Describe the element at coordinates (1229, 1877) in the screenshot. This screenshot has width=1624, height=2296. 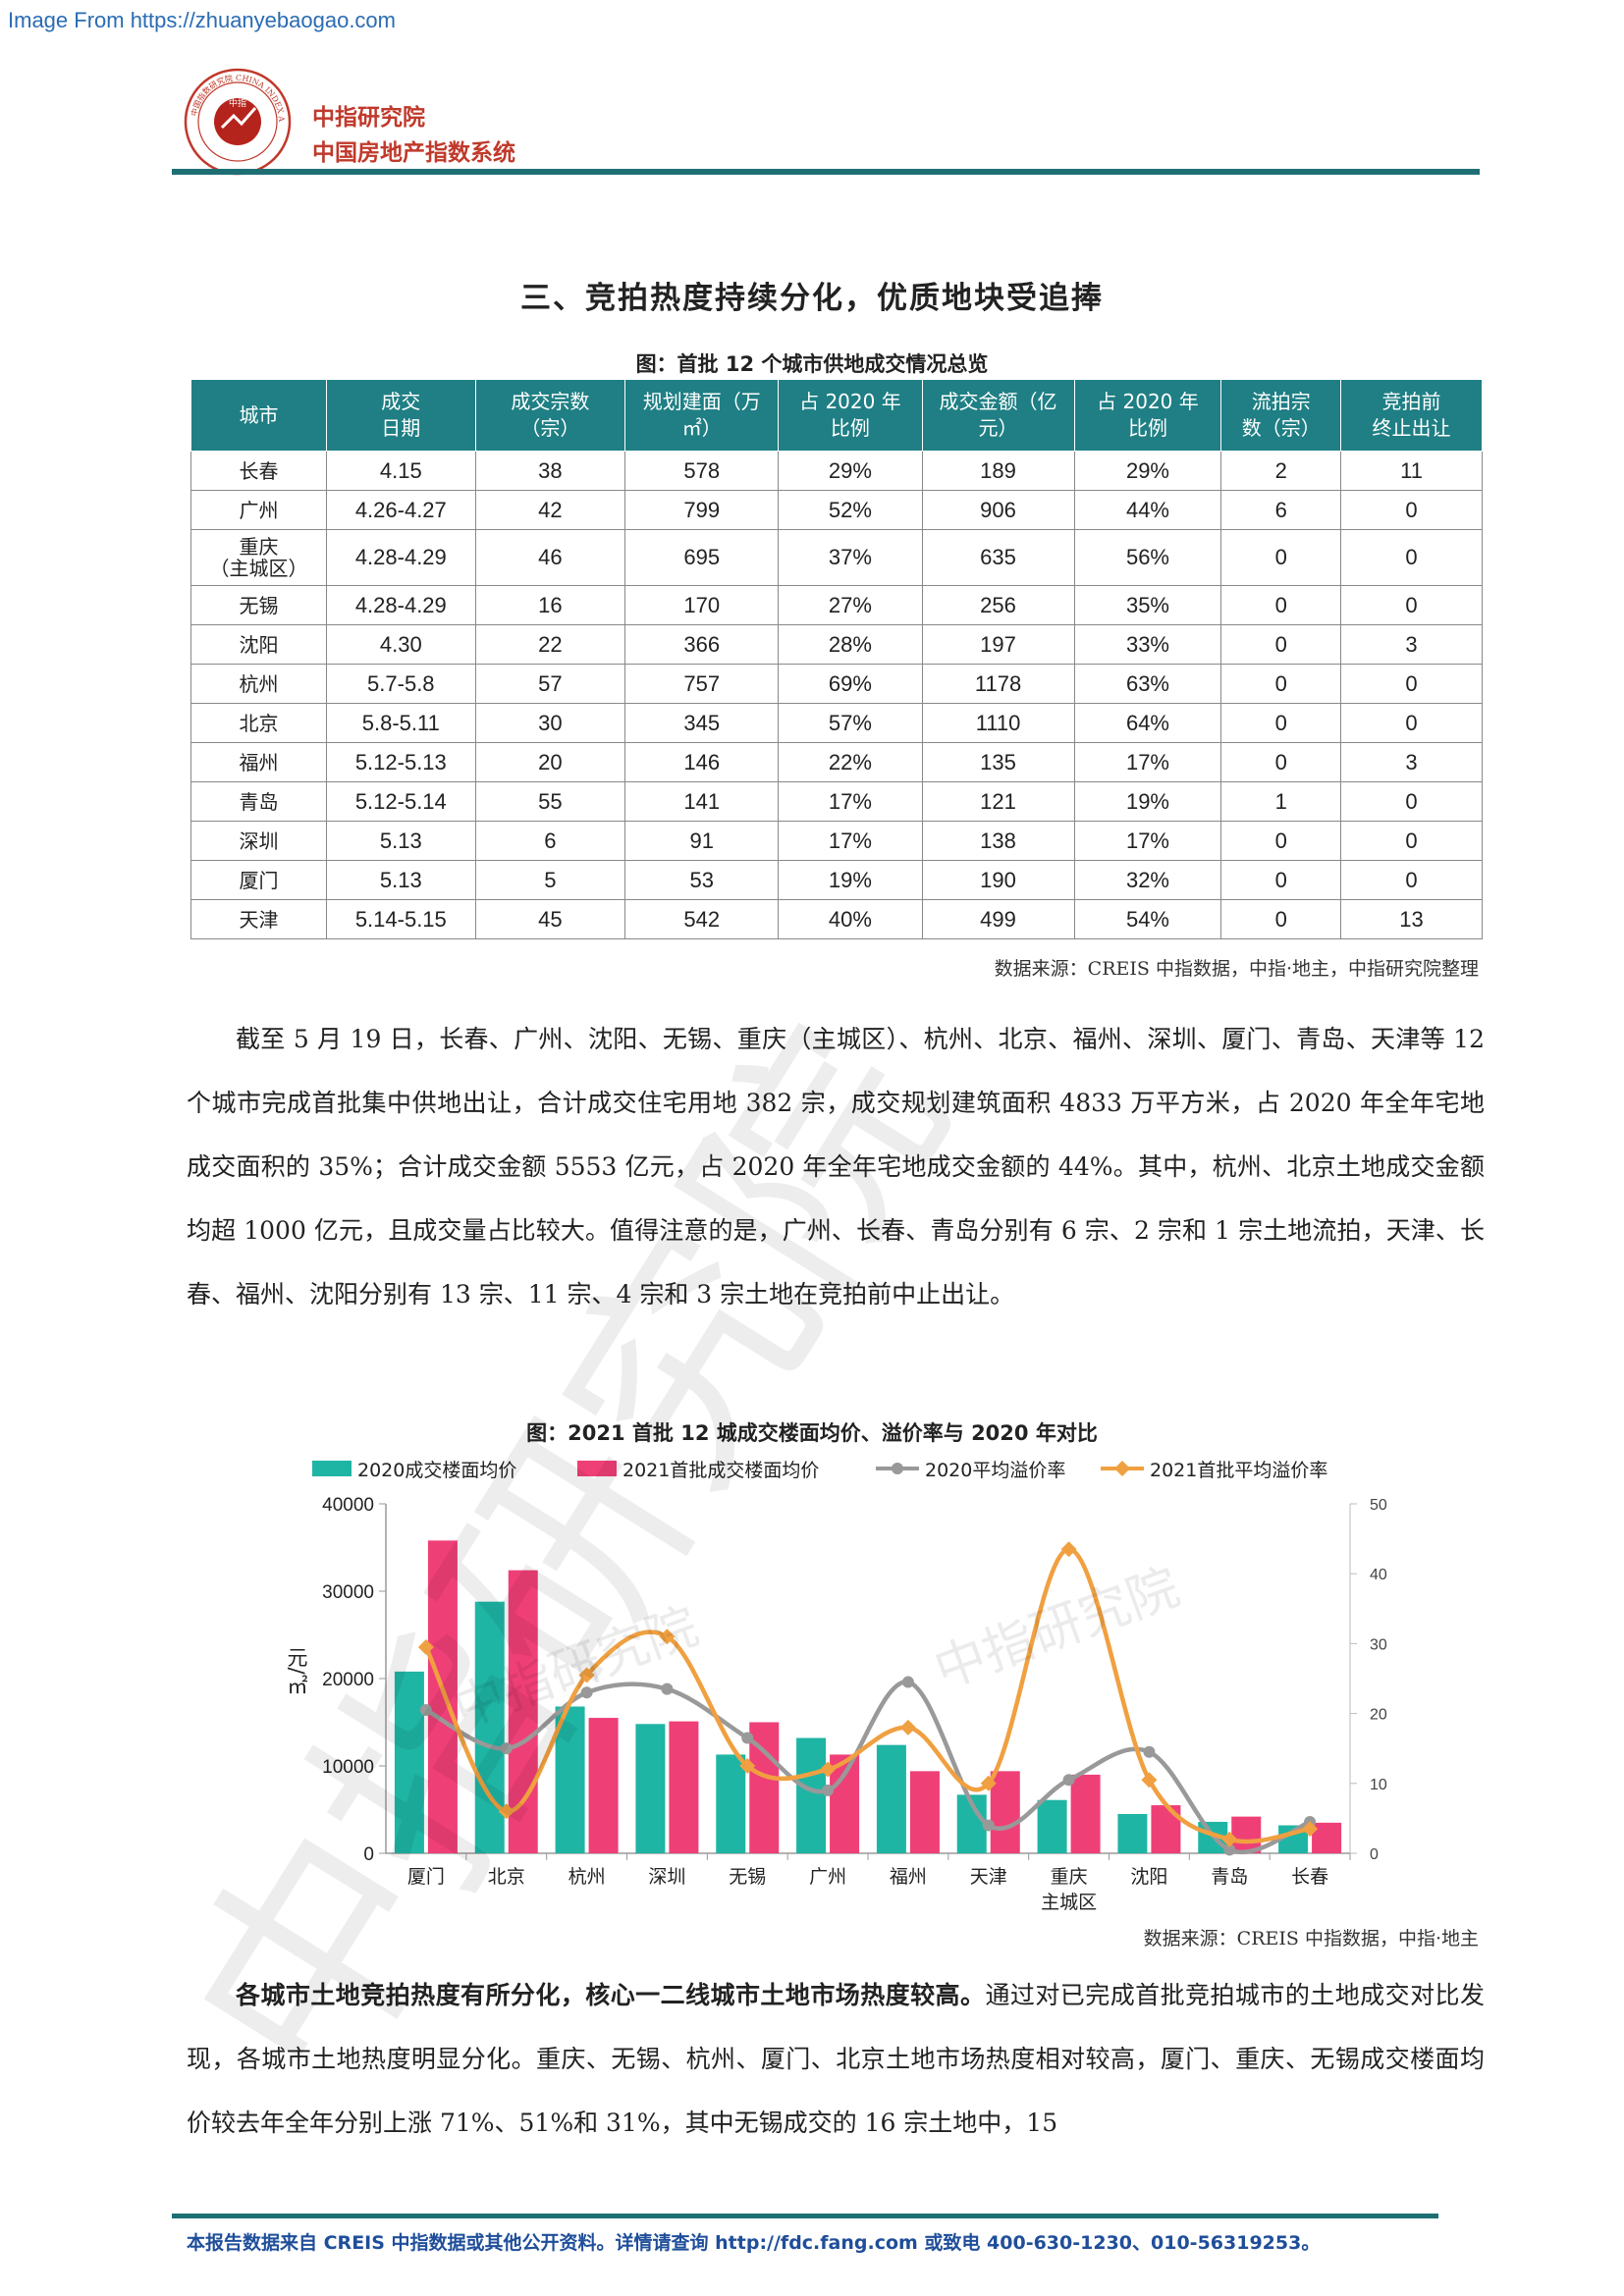
I see `x-tick-label: 青岛` at that location.